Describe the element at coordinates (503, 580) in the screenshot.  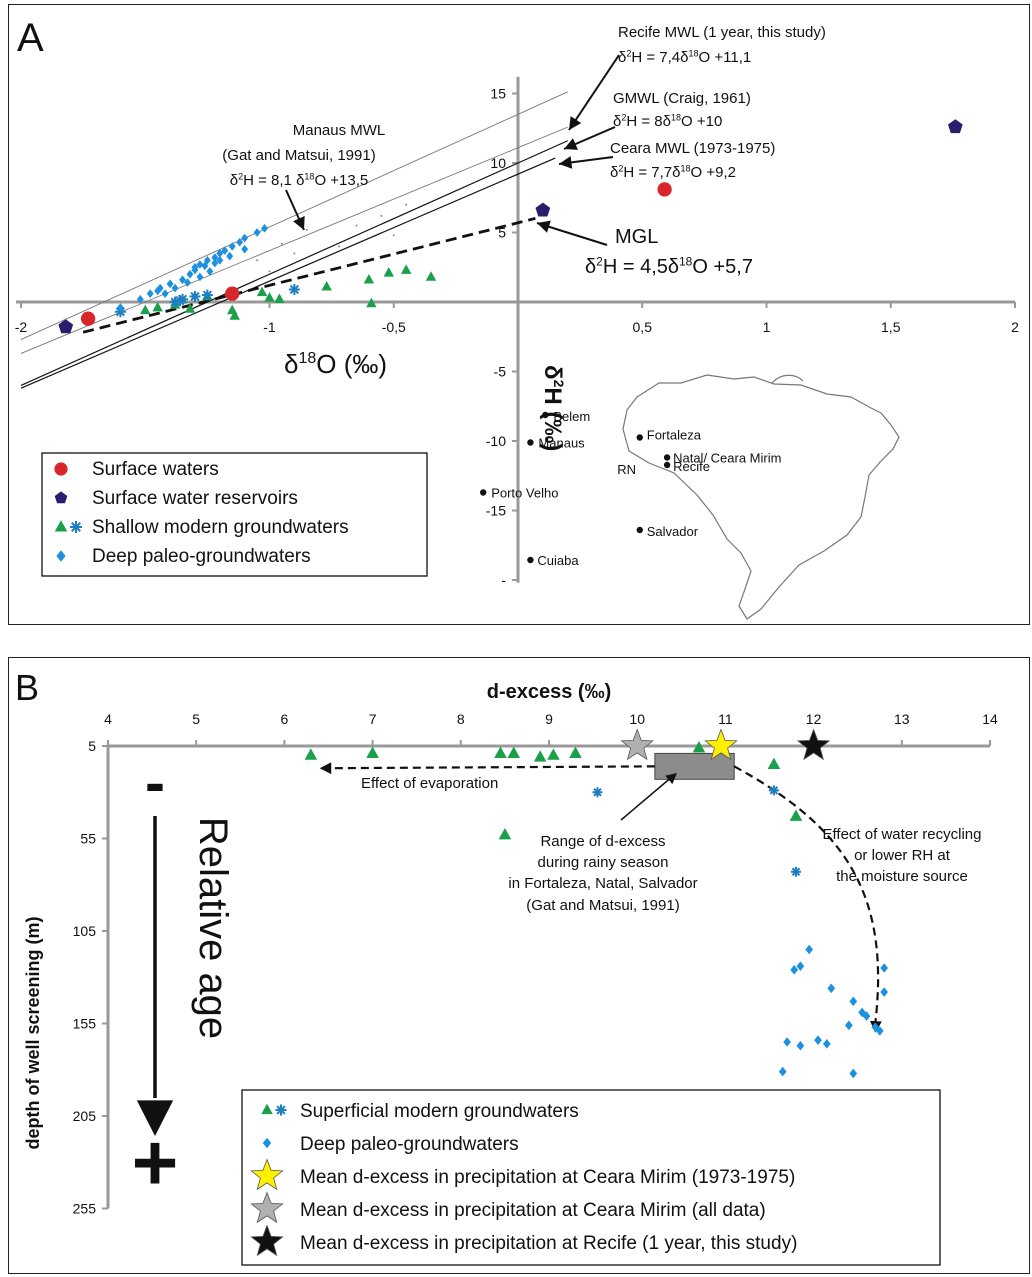
I see `y-tick-label-a: -` at that location.